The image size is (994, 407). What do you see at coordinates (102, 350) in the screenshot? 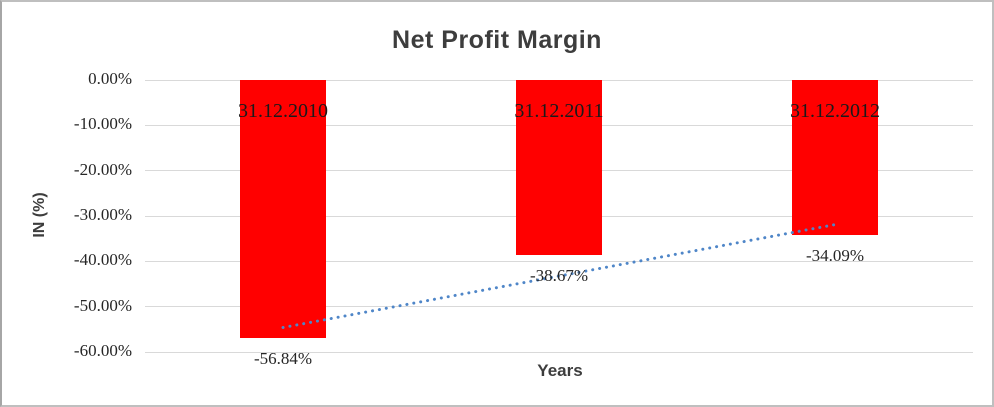
I see `y-tick-label: -60.00%` at bounding box center [102, 350].